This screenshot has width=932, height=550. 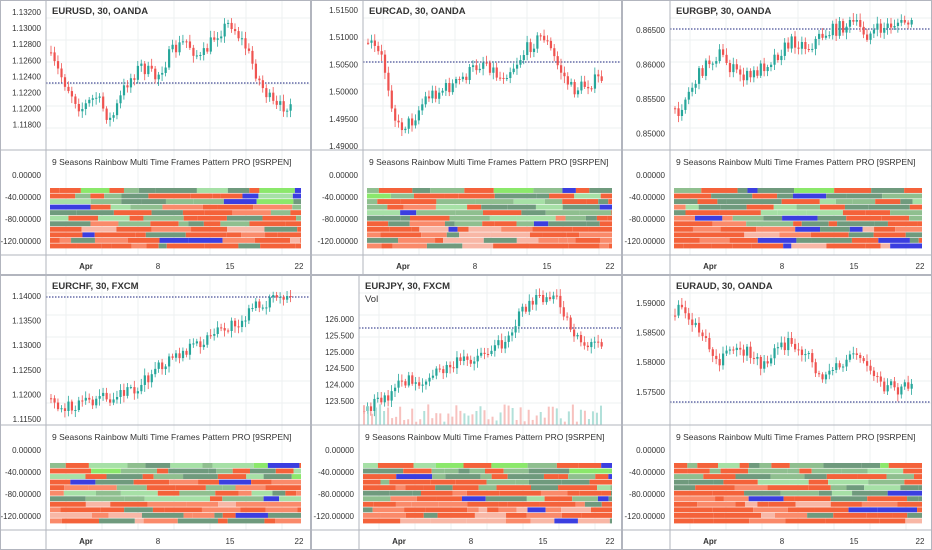 I want to click on price-axis-label: 126.000, so click(x=339, y=319).